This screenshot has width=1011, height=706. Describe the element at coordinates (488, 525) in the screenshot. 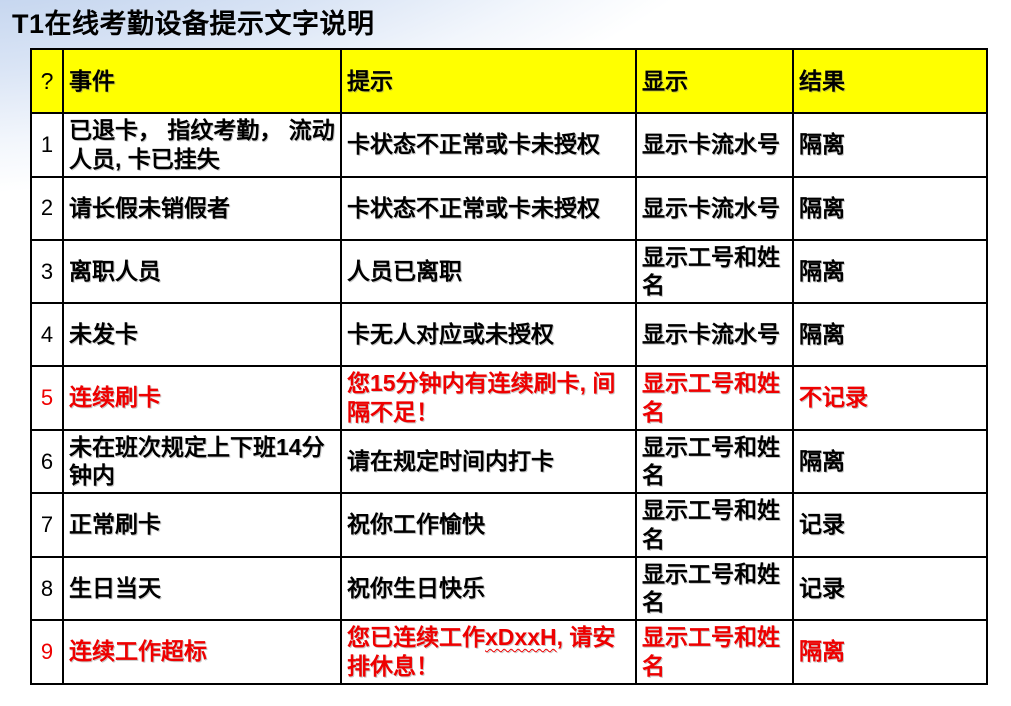

I see `cell-prompt: 祝你工作愉快` at that location.